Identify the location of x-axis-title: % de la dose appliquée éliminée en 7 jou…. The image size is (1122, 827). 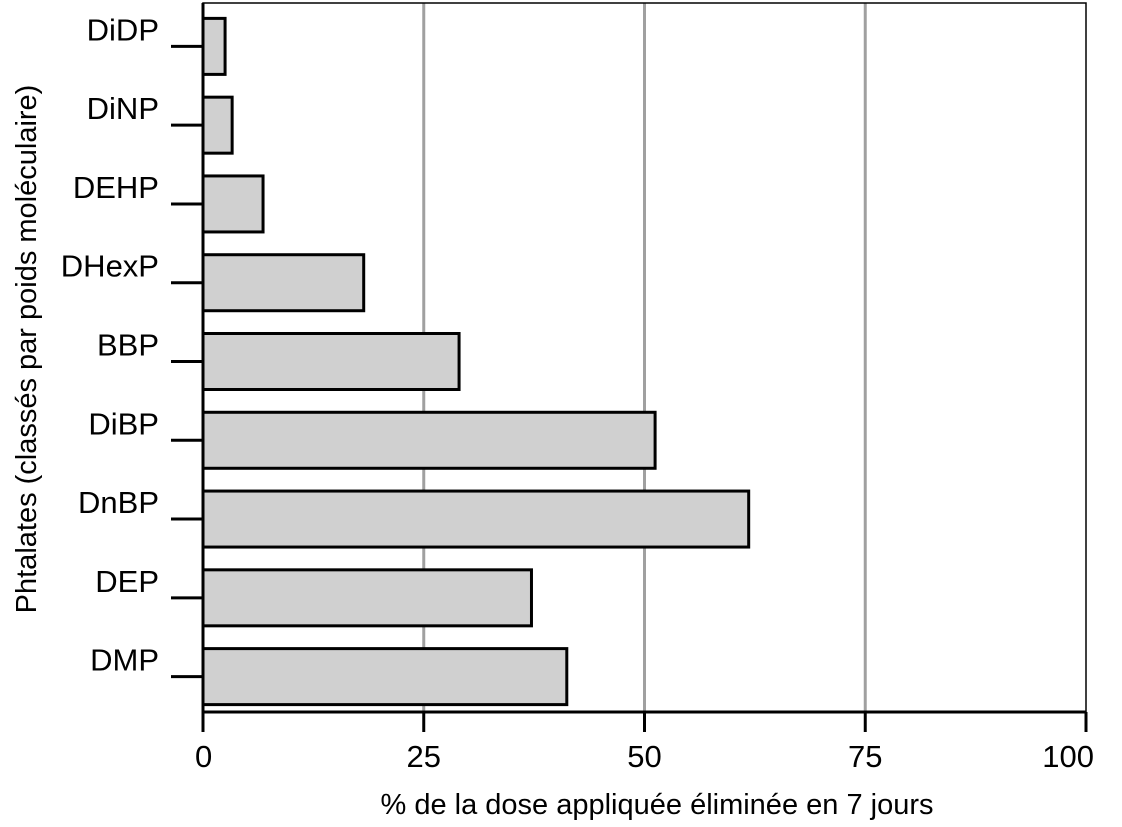
(657, 805).